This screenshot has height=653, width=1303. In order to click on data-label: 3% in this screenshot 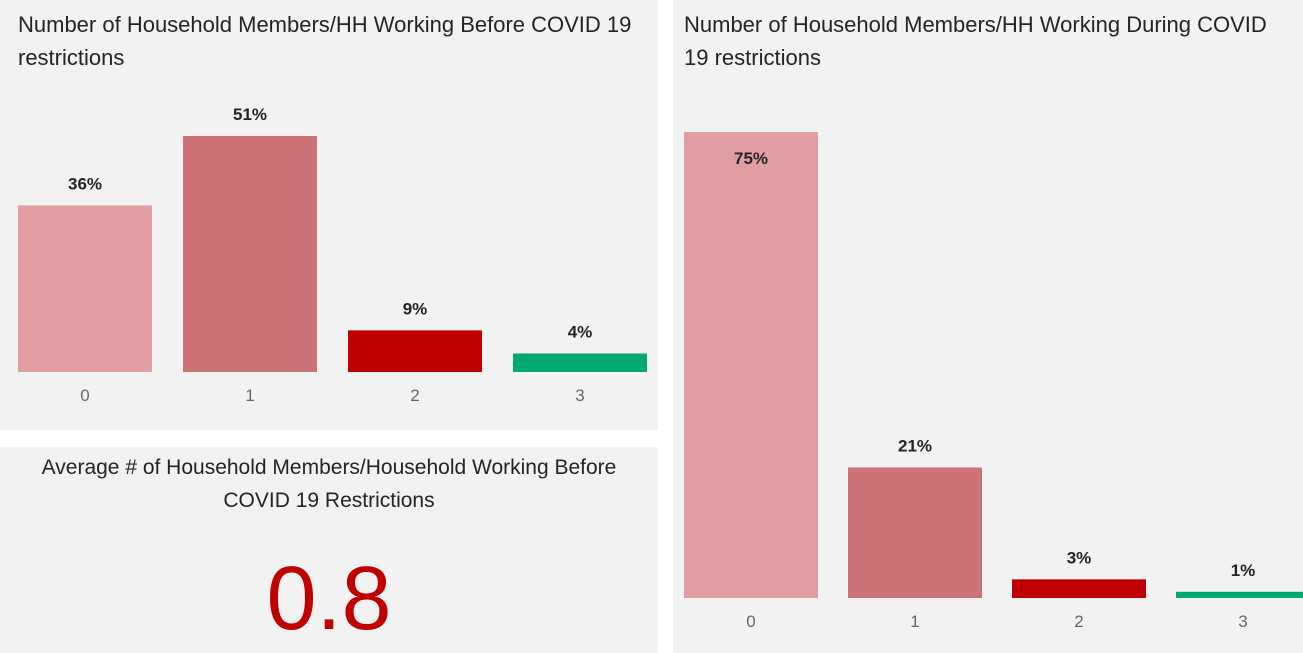, I will do `click(1079, 557)`.